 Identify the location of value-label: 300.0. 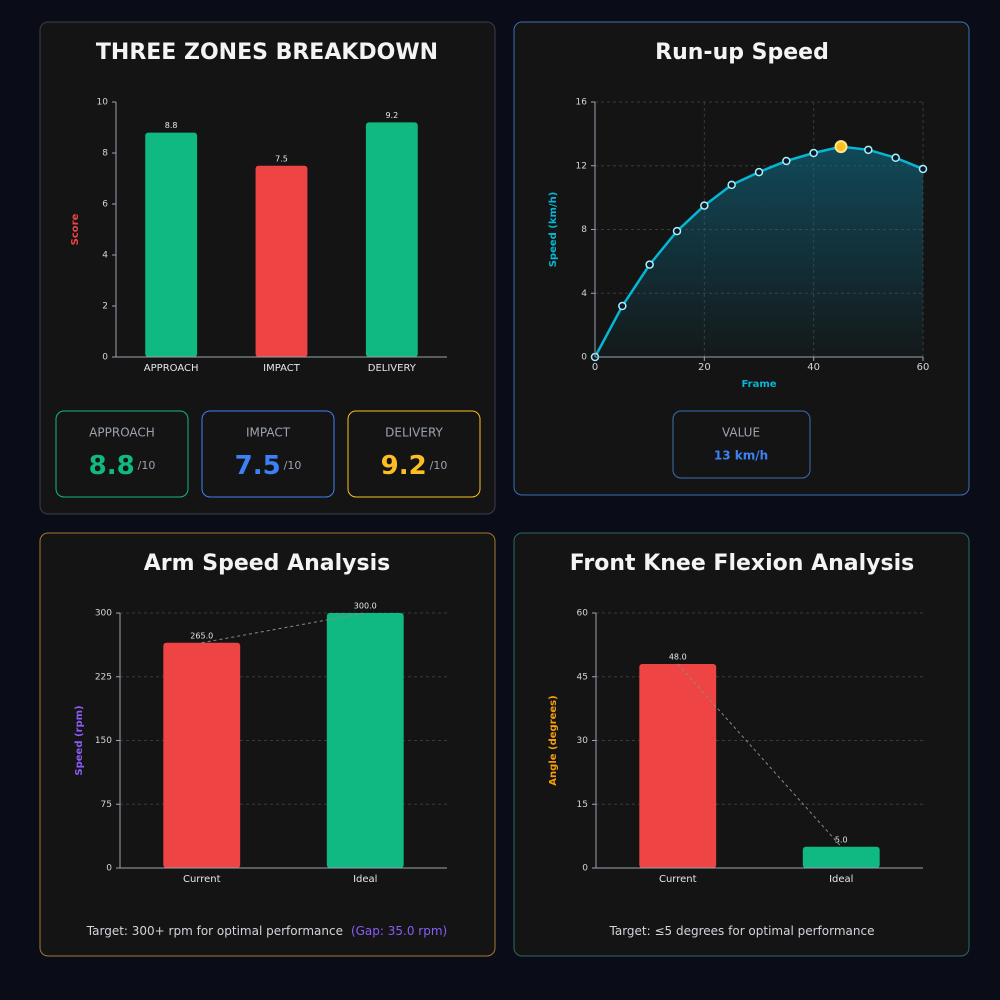
(365, 606).